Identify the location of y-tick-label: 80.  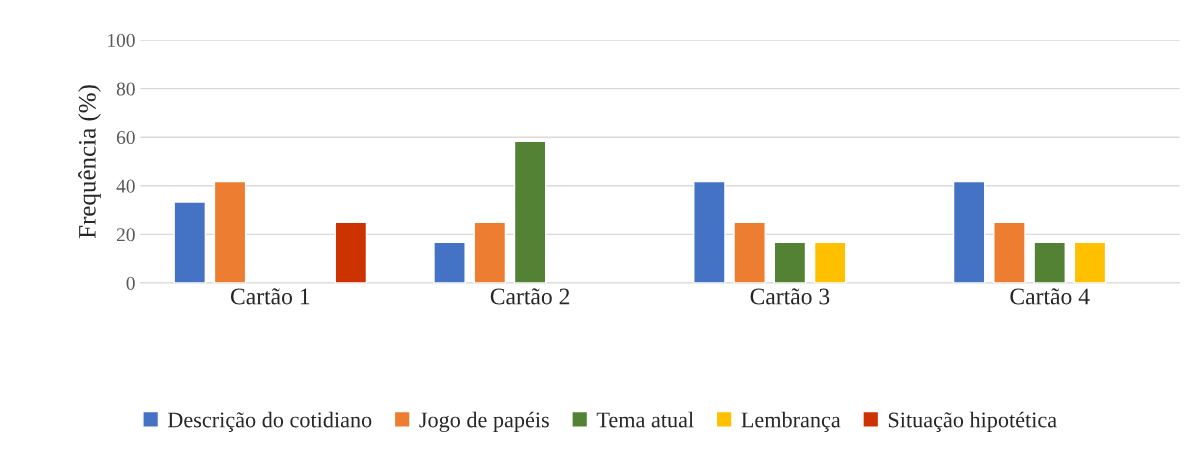
(125, 89).